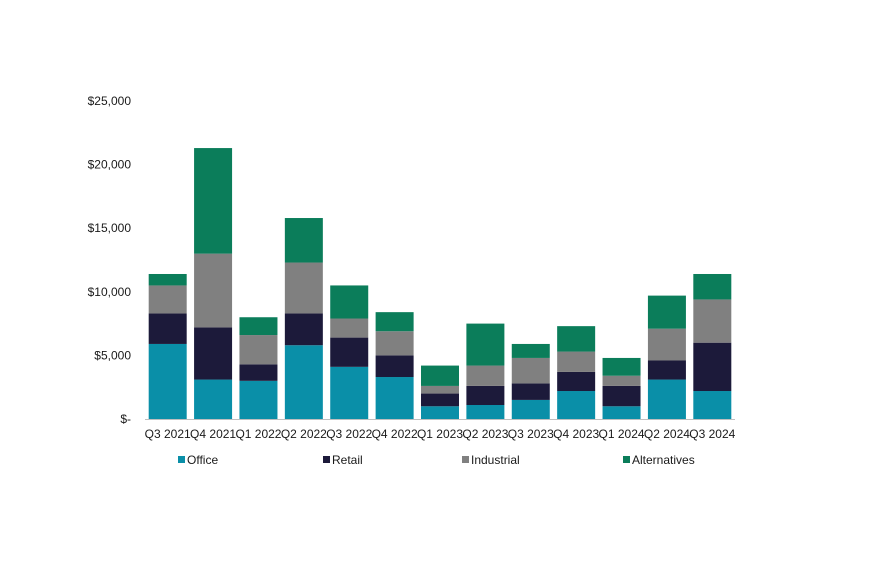 This screenshot has width=873, height=587. Describe the element at coordinates (622, 434) in the screenshot. I see `x-tick-label: Q1 2024` at that location.